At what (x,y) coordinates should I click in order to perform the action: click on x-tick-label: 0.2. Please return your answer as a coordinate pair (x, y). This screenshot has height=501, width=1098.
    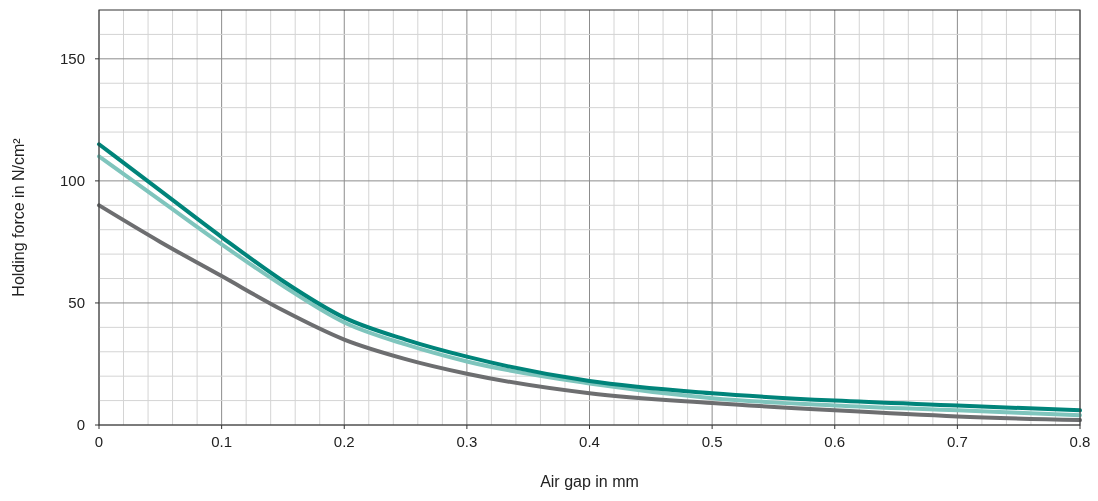
    Looking at the image, I should click on (344, 441).